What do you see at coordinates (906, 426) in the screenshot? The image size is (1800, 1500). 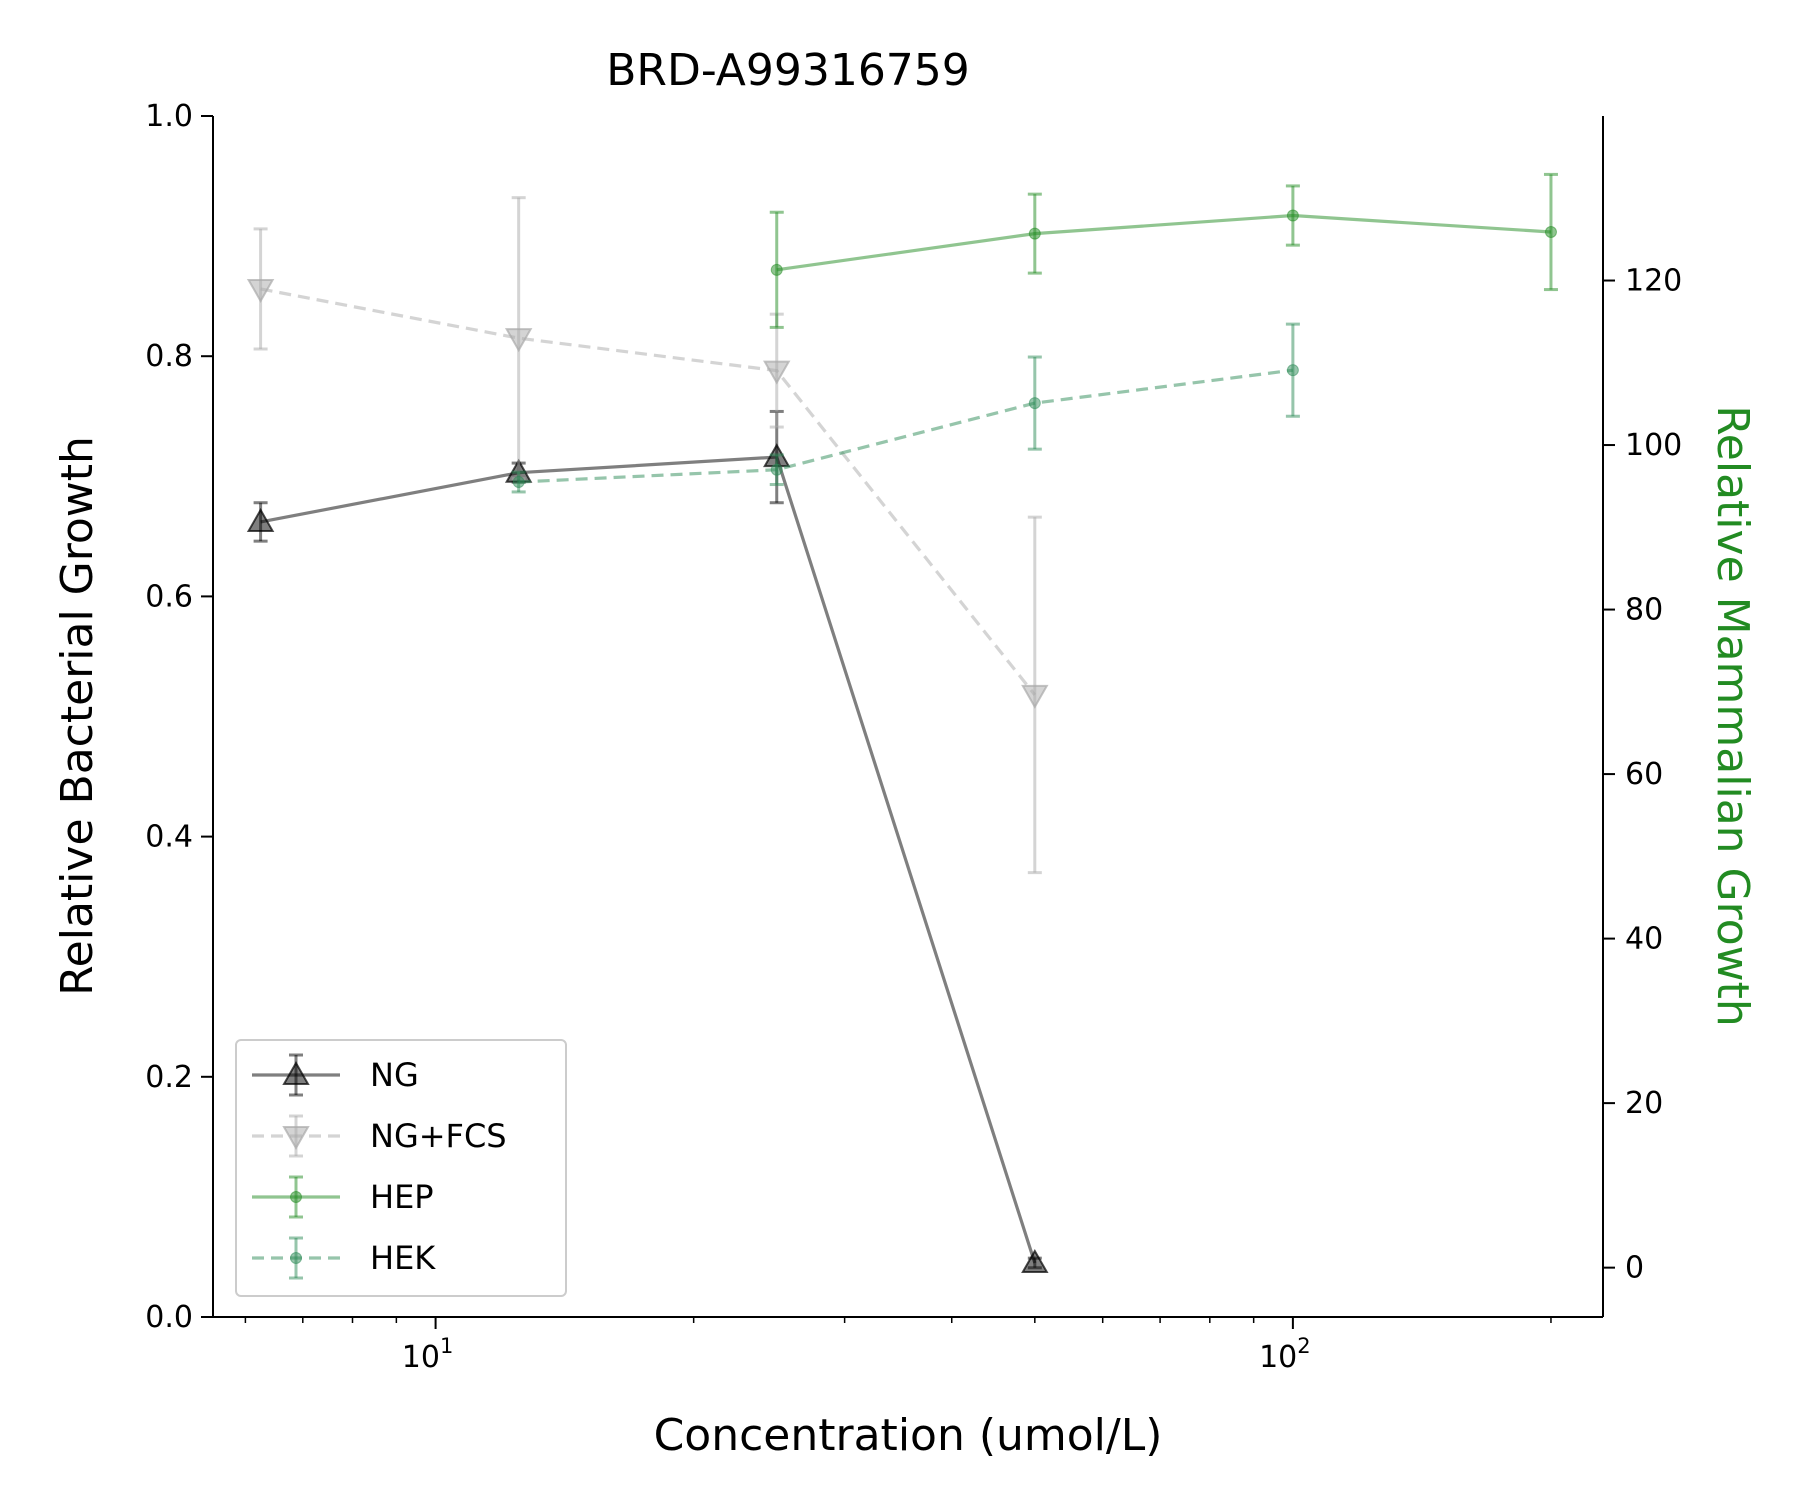 I see `series-line-hek` at bounding box center [906, 426].